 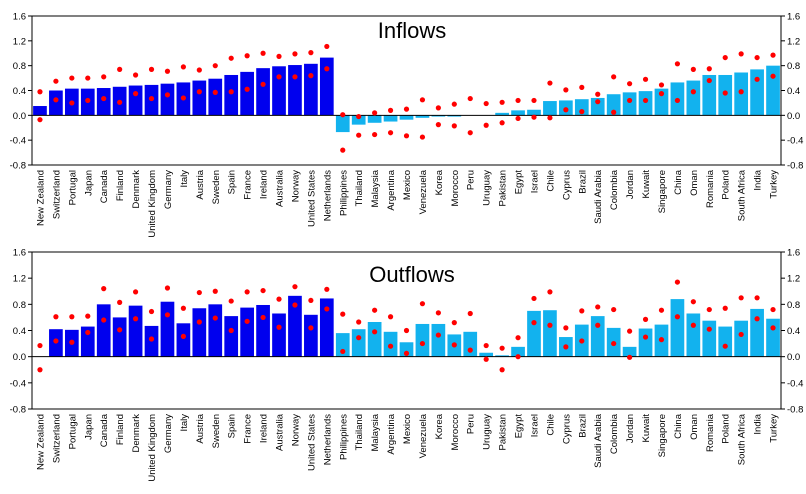 What do you see at coordinates (726, 429) in the screenshot?
I see `outflows-category-label: Poland` at bounding box center [726, 429].